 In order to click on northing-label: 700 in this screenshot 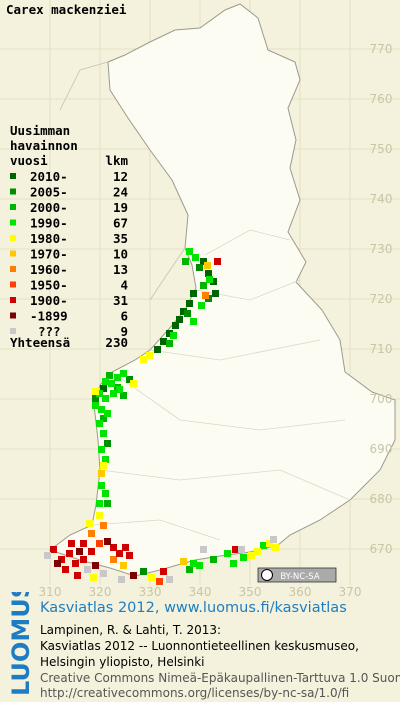, I will do `click(381, 399)`.